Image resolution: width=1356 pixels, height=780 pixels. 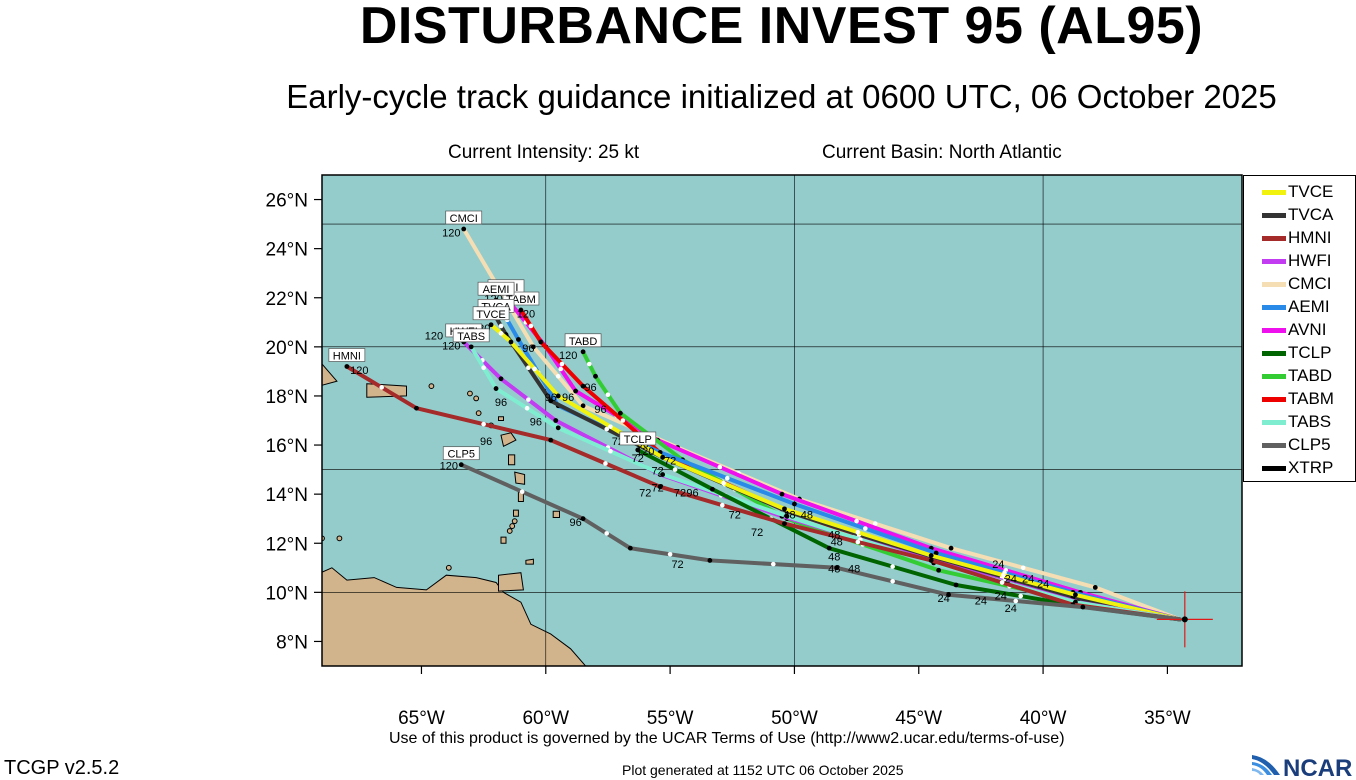 I want to click on legend-item-tclp: TCLP, so click(x=1300, y=353).